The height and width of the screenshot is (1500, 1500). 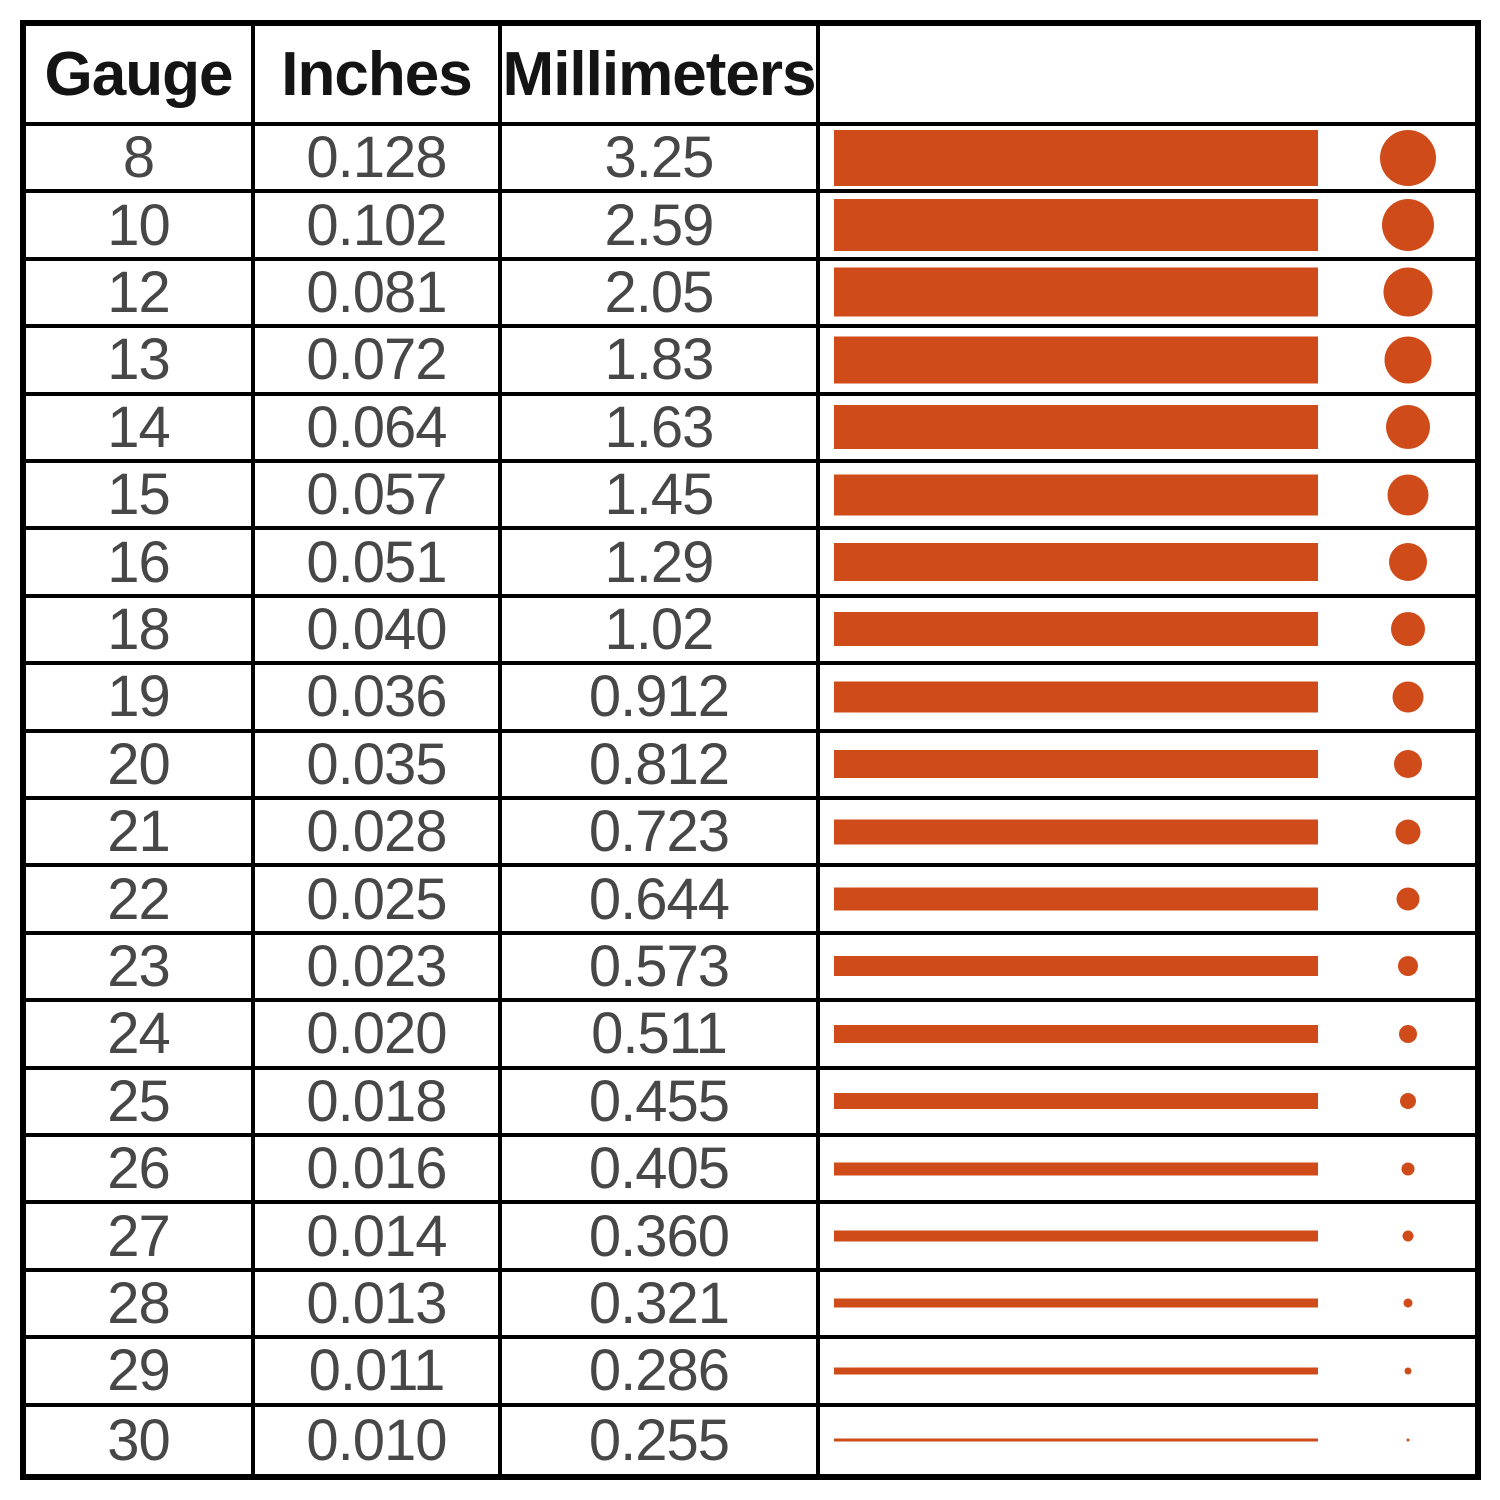 I want to click on gauge-value-cell: 28, so click(x=140, y=1305).